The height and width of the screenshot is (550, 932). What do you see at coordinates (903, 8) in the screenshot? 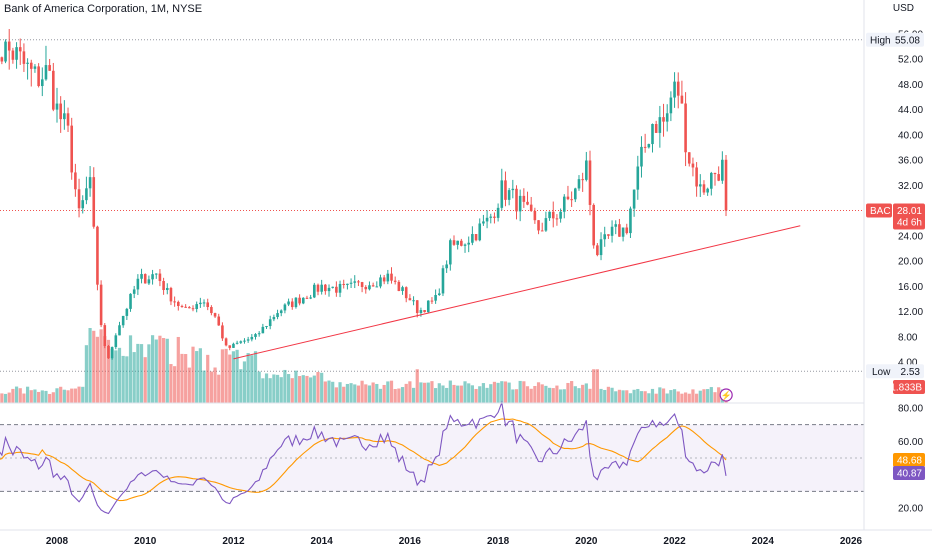
I see `currency-label: USD` at bounding box center [903, 8].